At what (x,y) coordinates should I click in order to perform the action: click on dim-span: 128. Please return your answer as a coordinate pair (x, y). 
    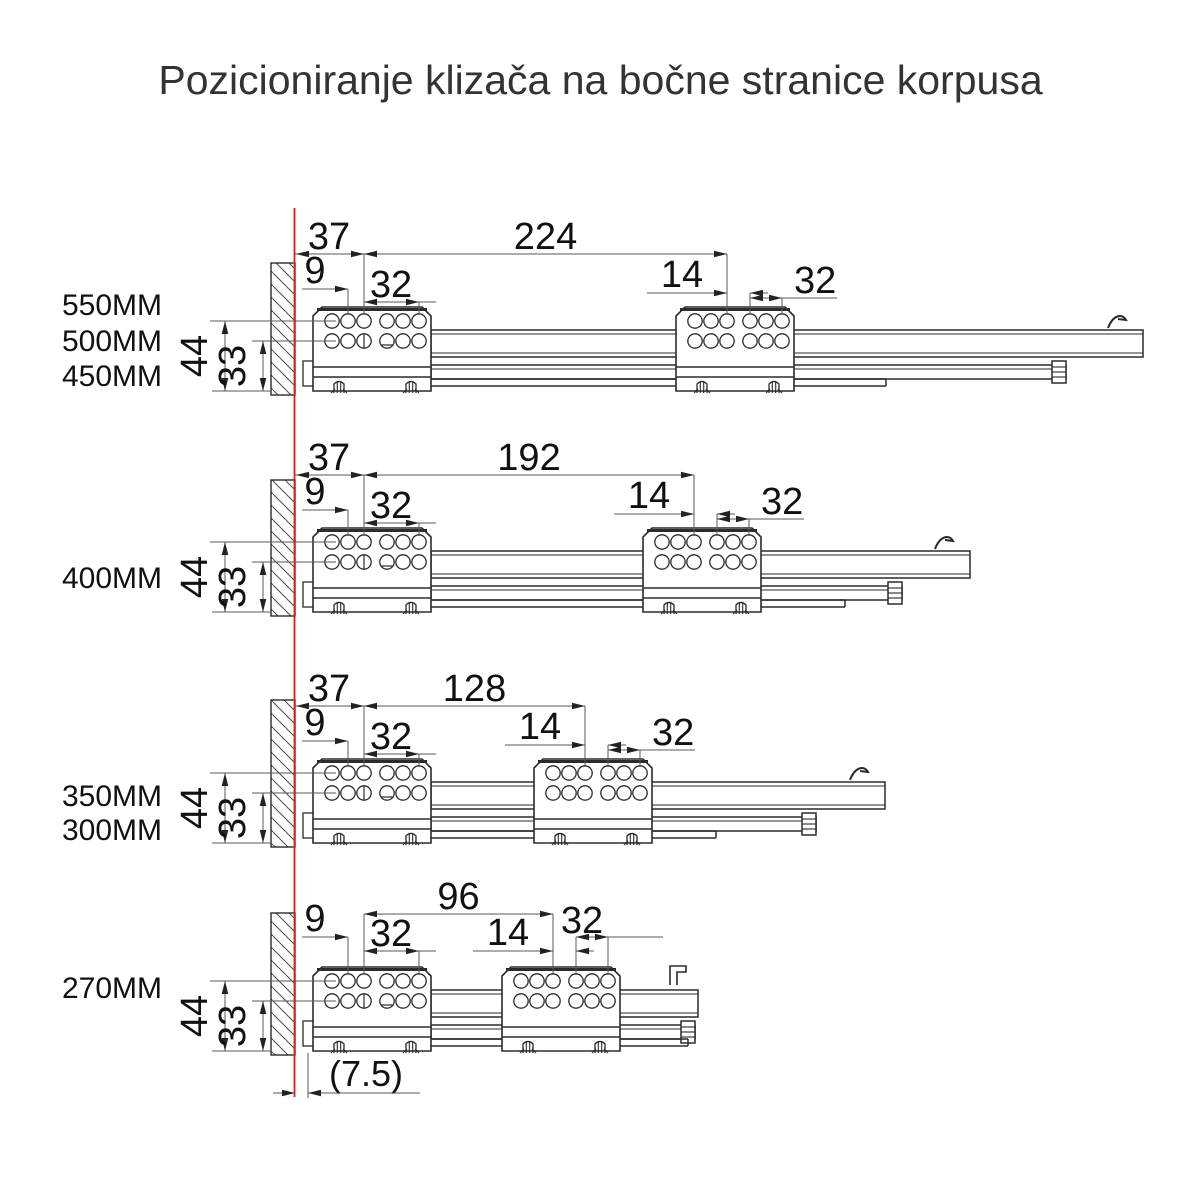
    Looking at the image, I should click on (474, 689).